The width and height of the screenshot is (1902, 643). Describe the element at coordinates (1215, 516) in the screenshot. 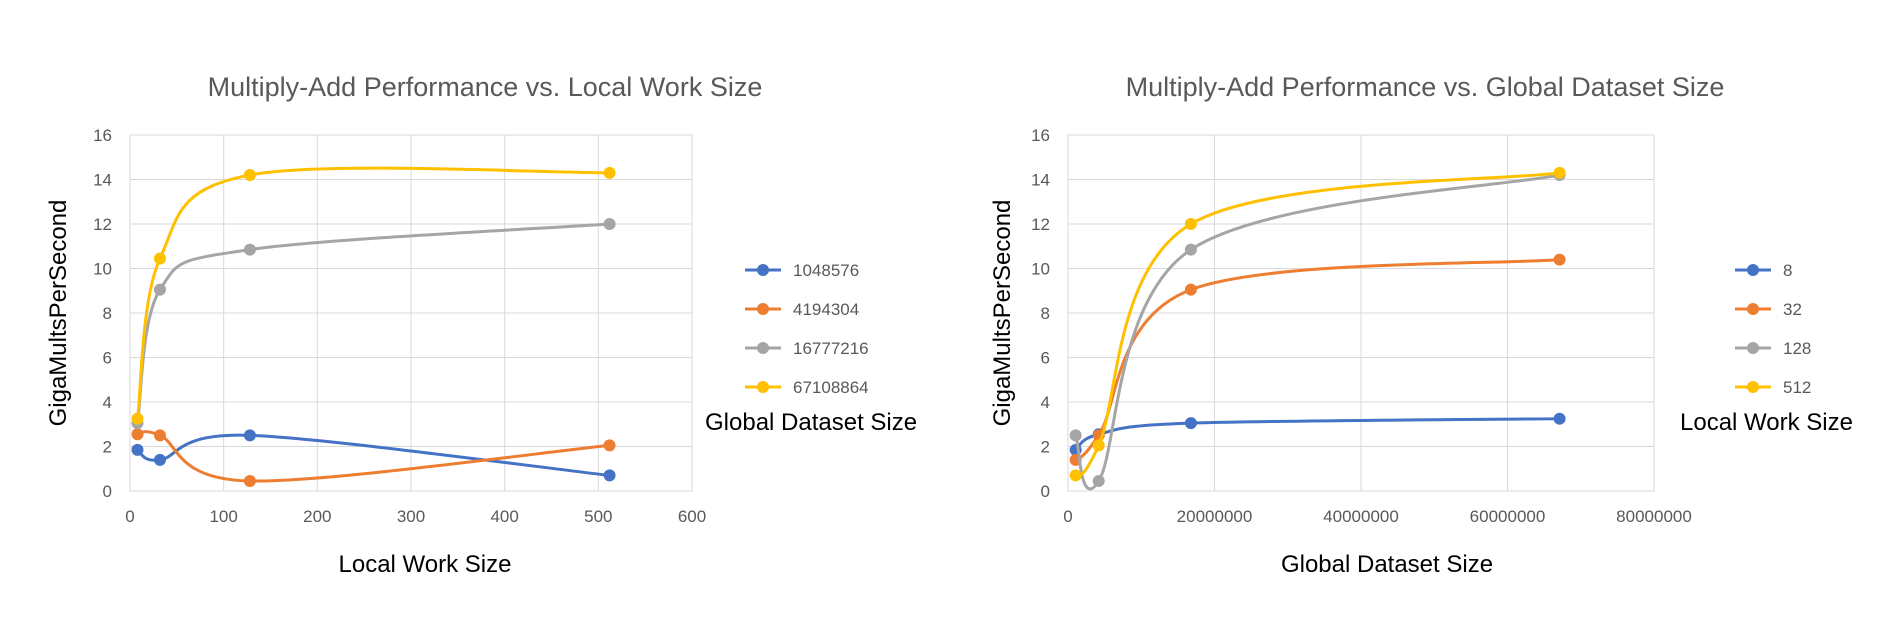

I see `x-tick-label: 20000000` at that location.